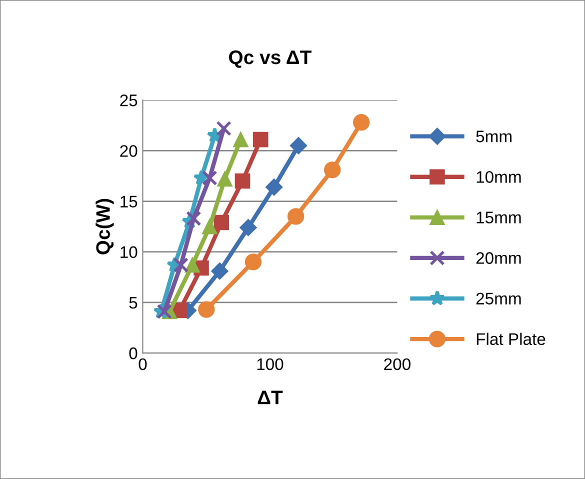 This screenshot has width=585, height=479. I want to click on x-tick-label: 200, so click(397, 364).